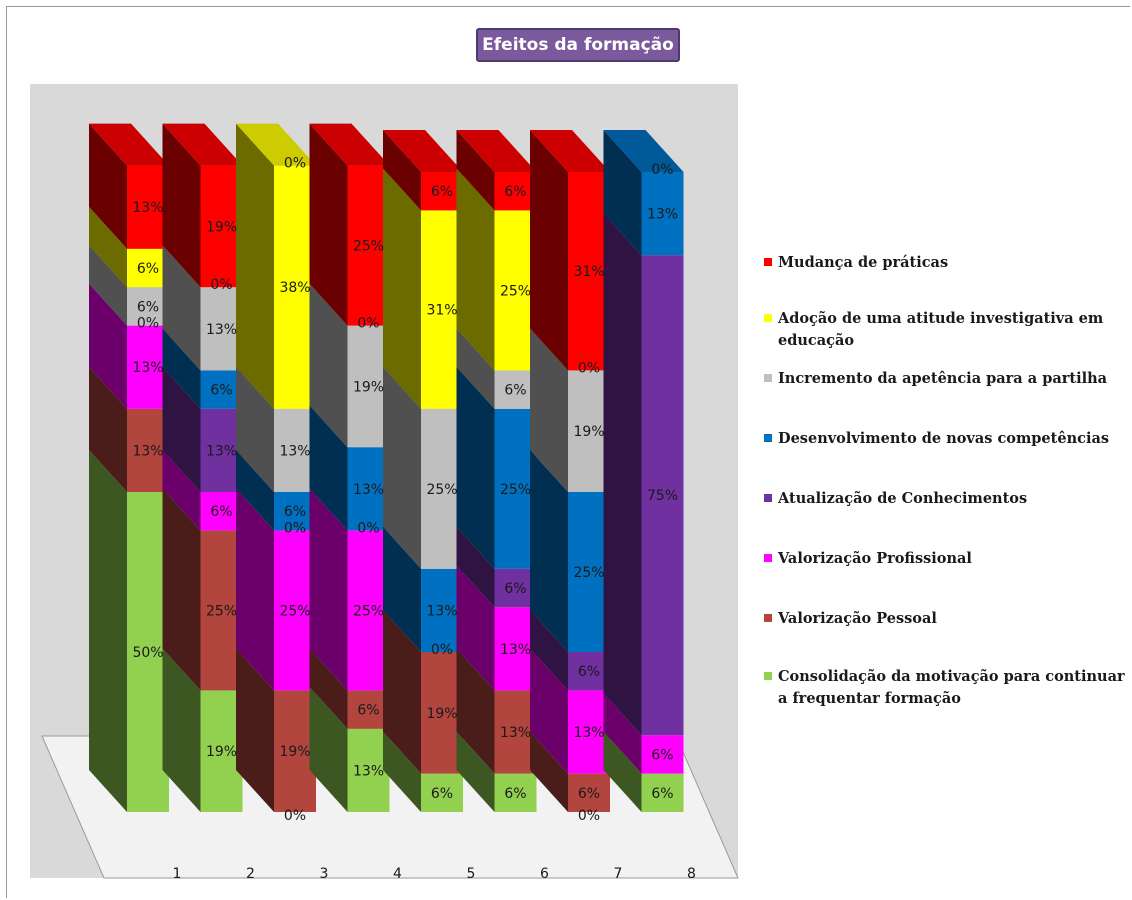  What do you see at coordinates (875, 558) in the screenshot?
I see `legend-label: Valorização Profissional` at bounding box center [875, 558].